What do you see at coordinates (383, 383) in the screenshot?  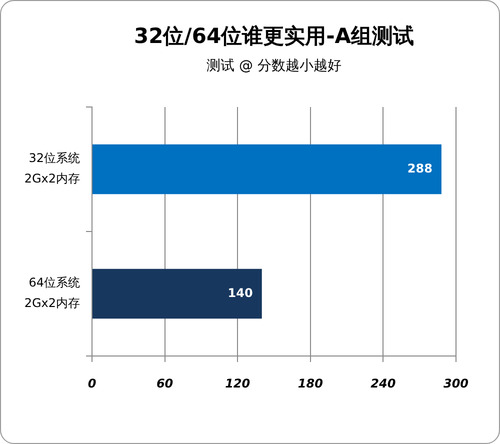 I see `x-tick-label: 240` at bounding box center [383, 383].